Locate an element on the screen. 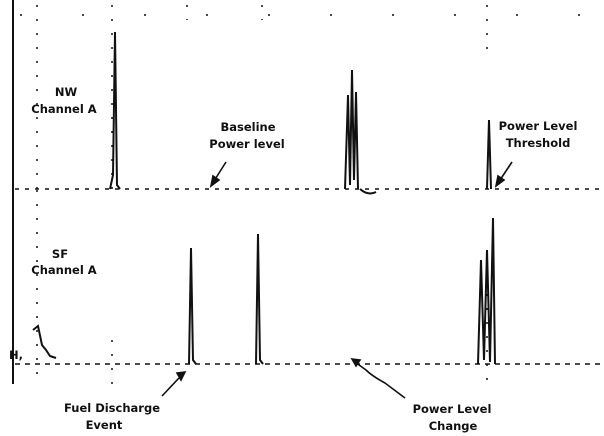 Image resolution: width=604 pixels, height=436 pixels. baseline-label-1: Baseline is located at coordinates (247, 127).